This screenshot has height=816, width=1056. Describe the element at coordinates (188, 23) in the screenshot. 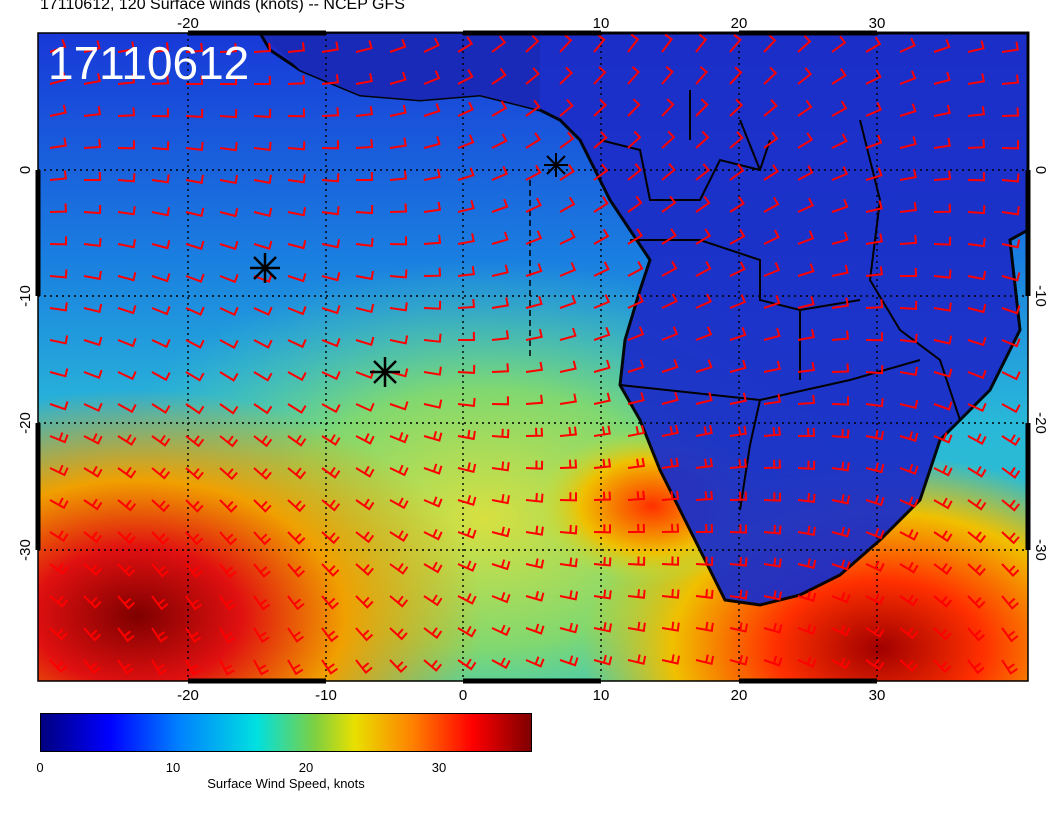

I see `lon-tick-label: -20` at that location.